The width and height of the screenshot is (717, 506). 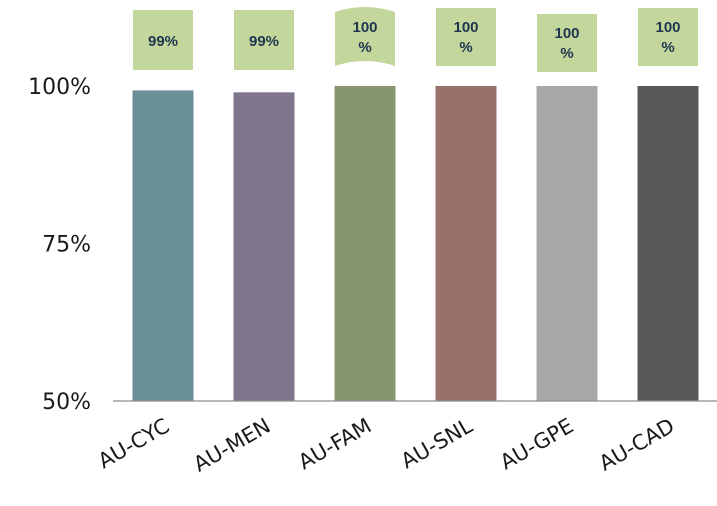 I want to click on x-tick-label: AU-CYC, so click(x=134, y=444).